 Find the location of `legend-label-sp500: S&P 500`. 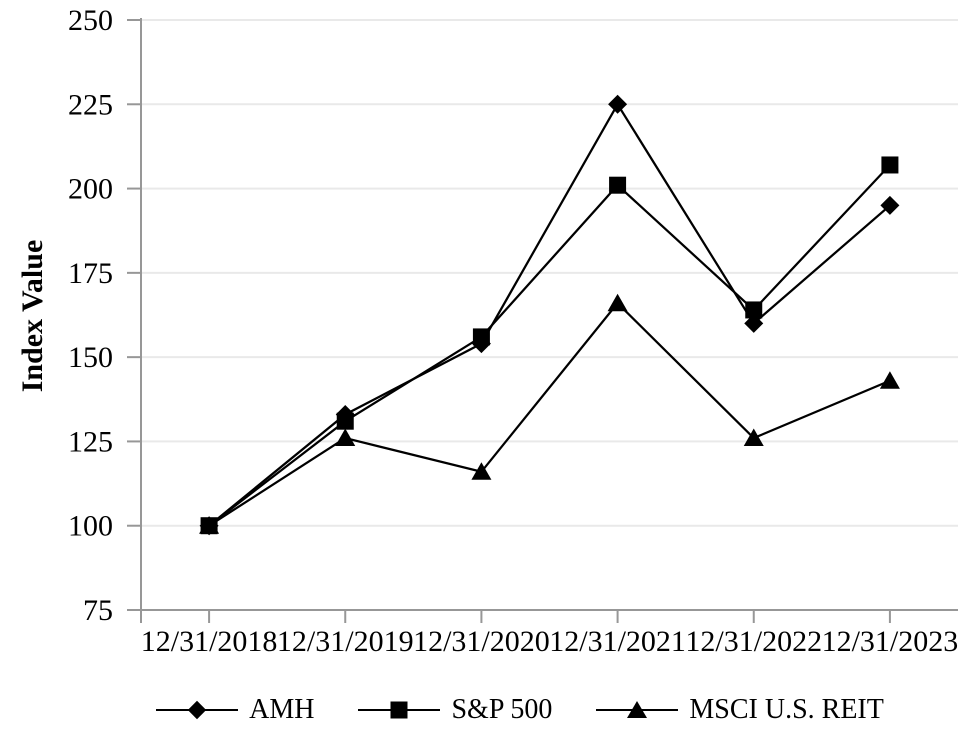

legend-label-sp500: S&P 500 is located at coordinates (502, 709).